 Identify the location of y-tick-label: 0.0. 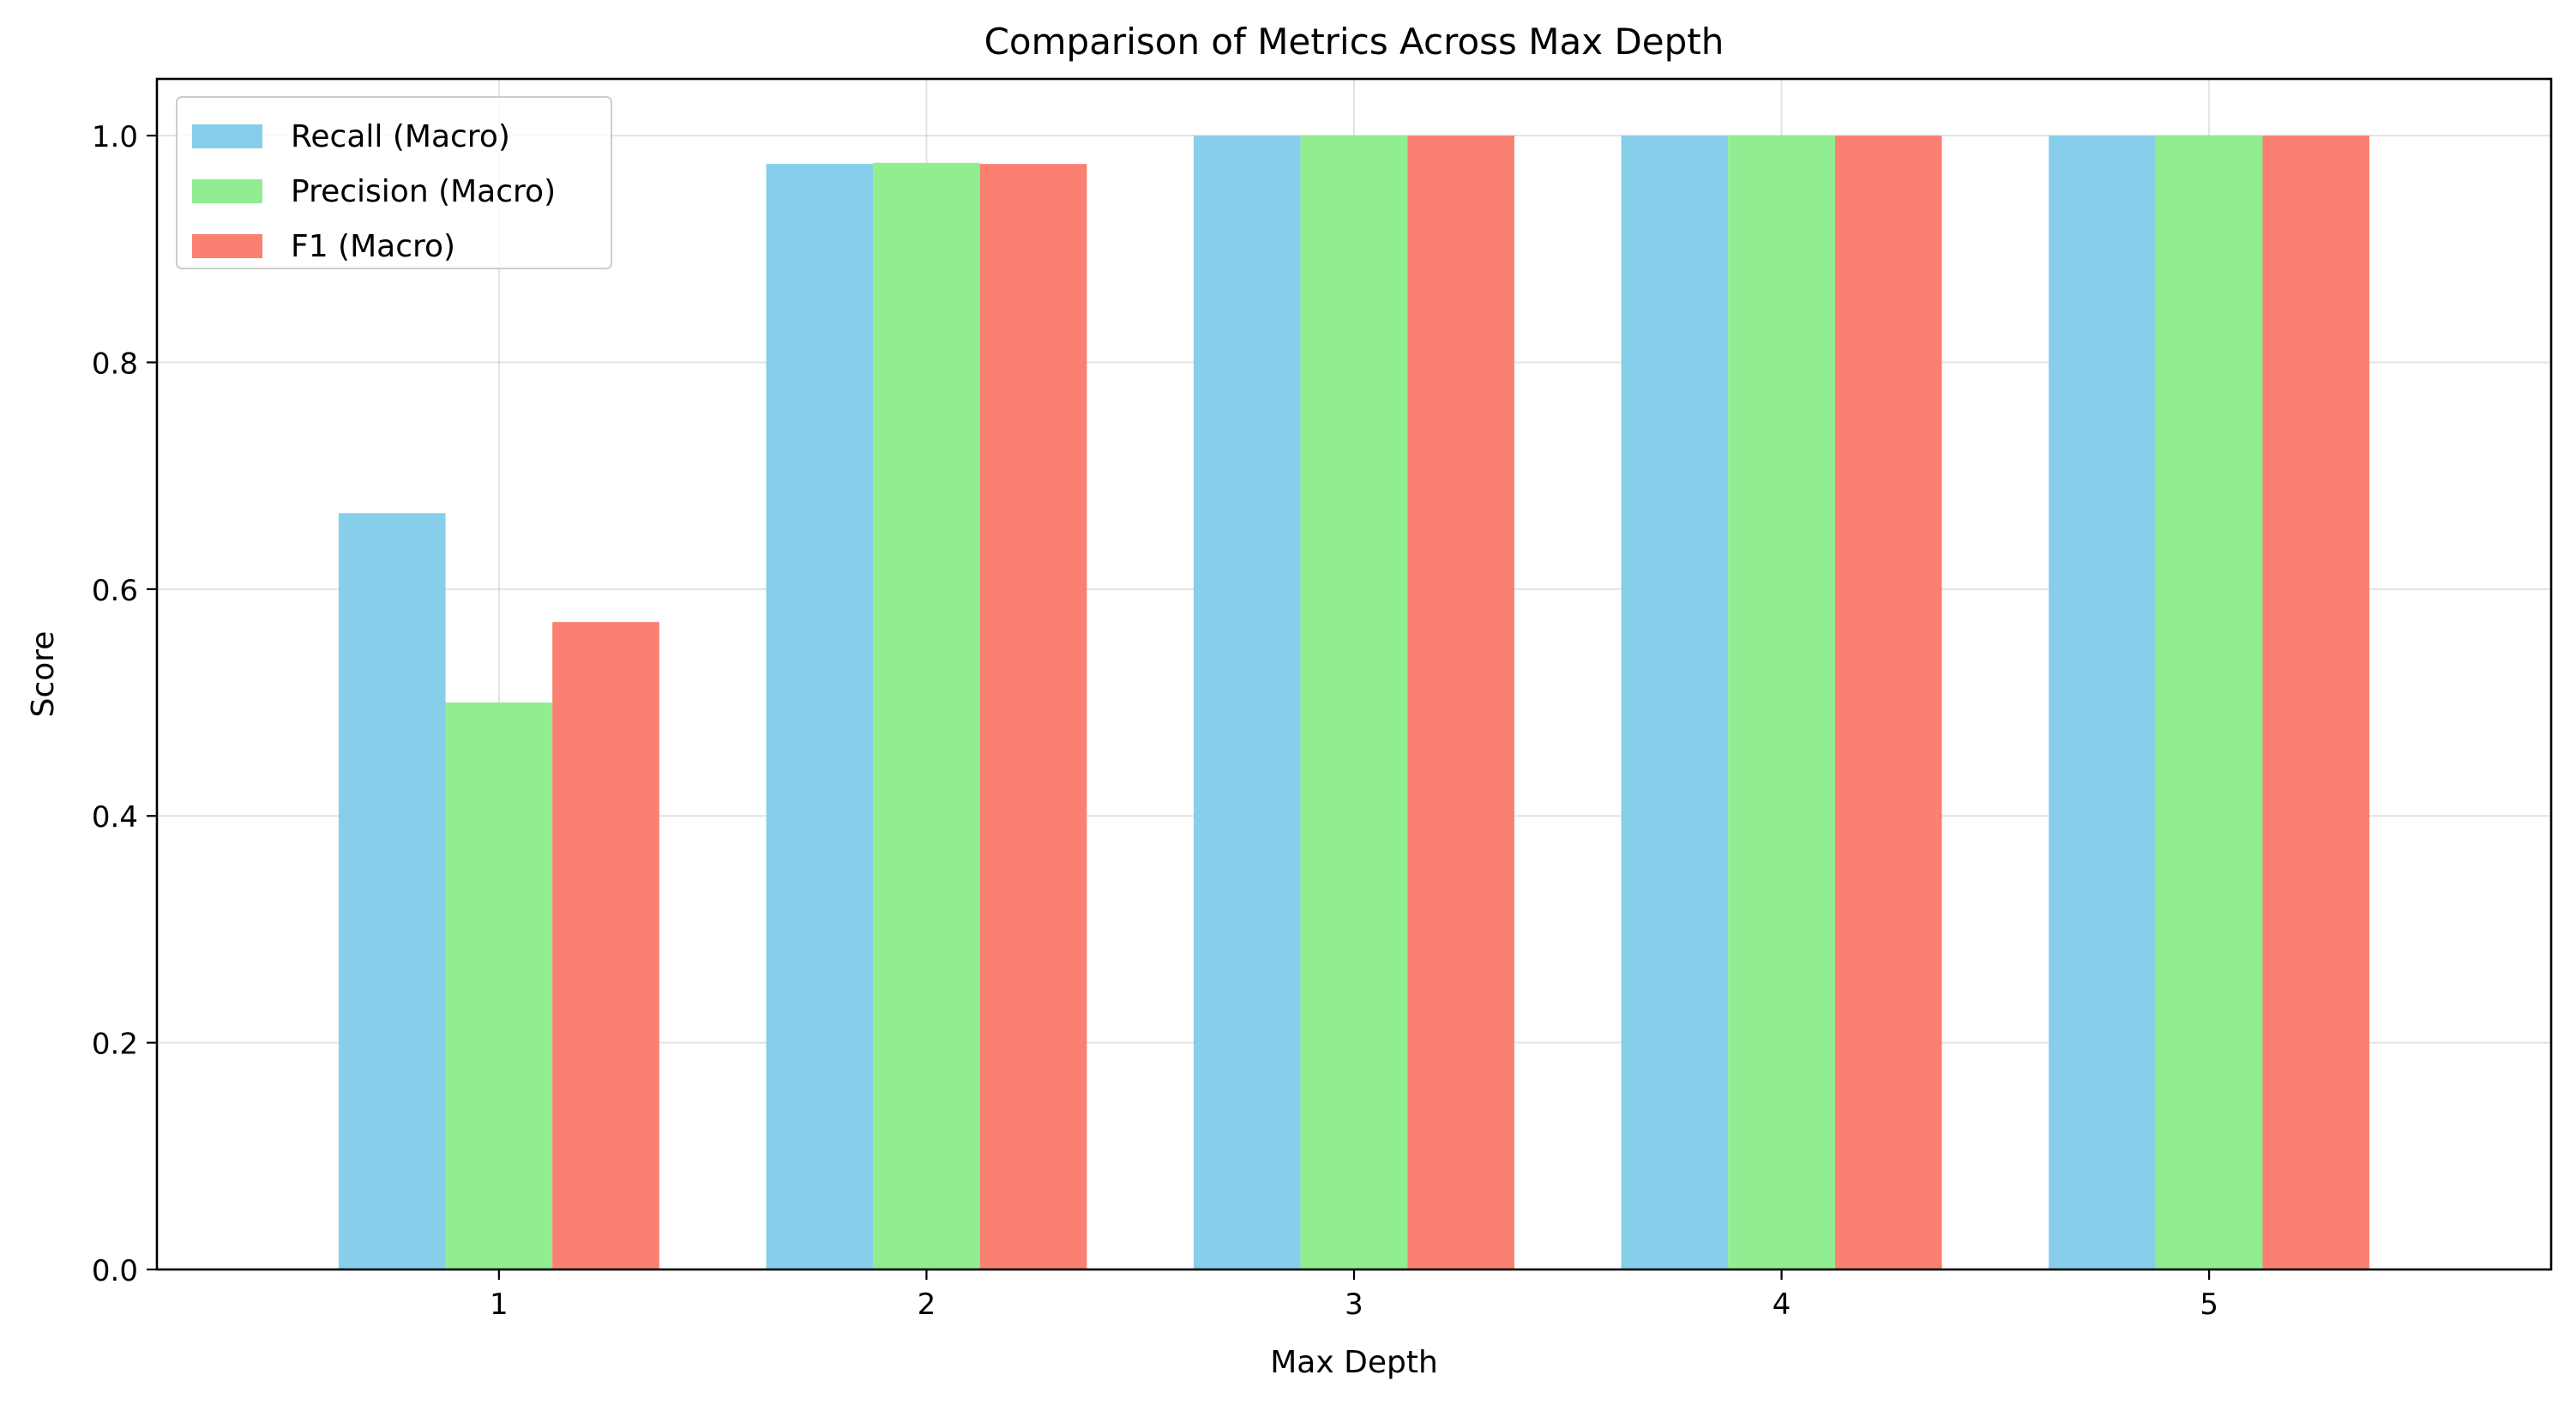
(115, 1271).